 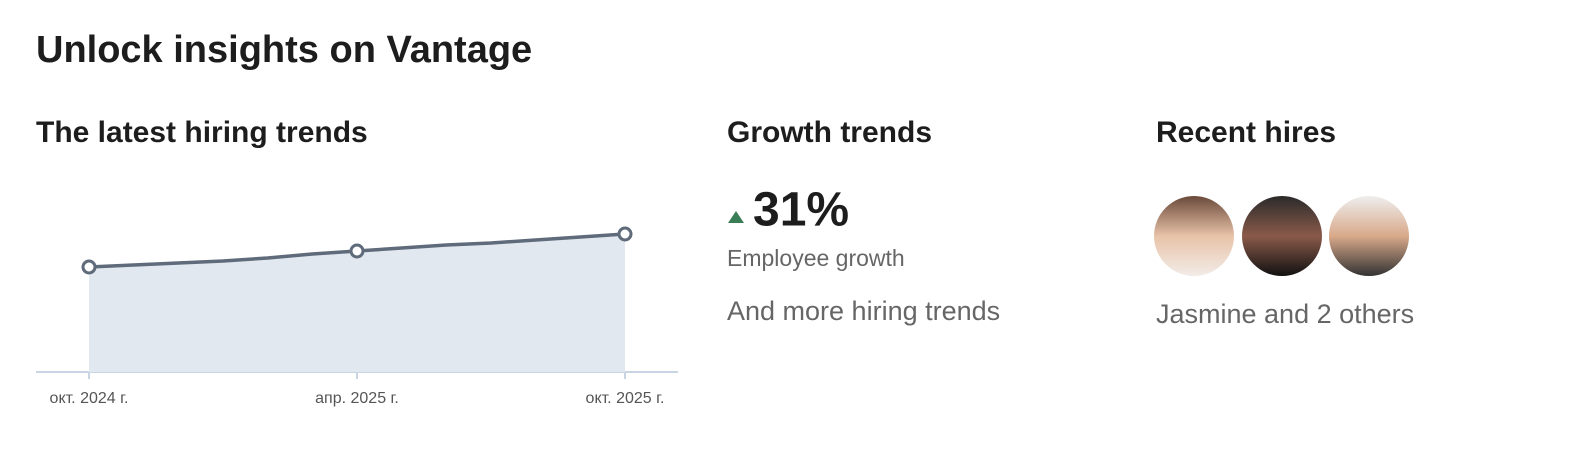 What do you see at coordinates (357, 303) in the screenshot?
I see `area` at bounding box center [357, 303].